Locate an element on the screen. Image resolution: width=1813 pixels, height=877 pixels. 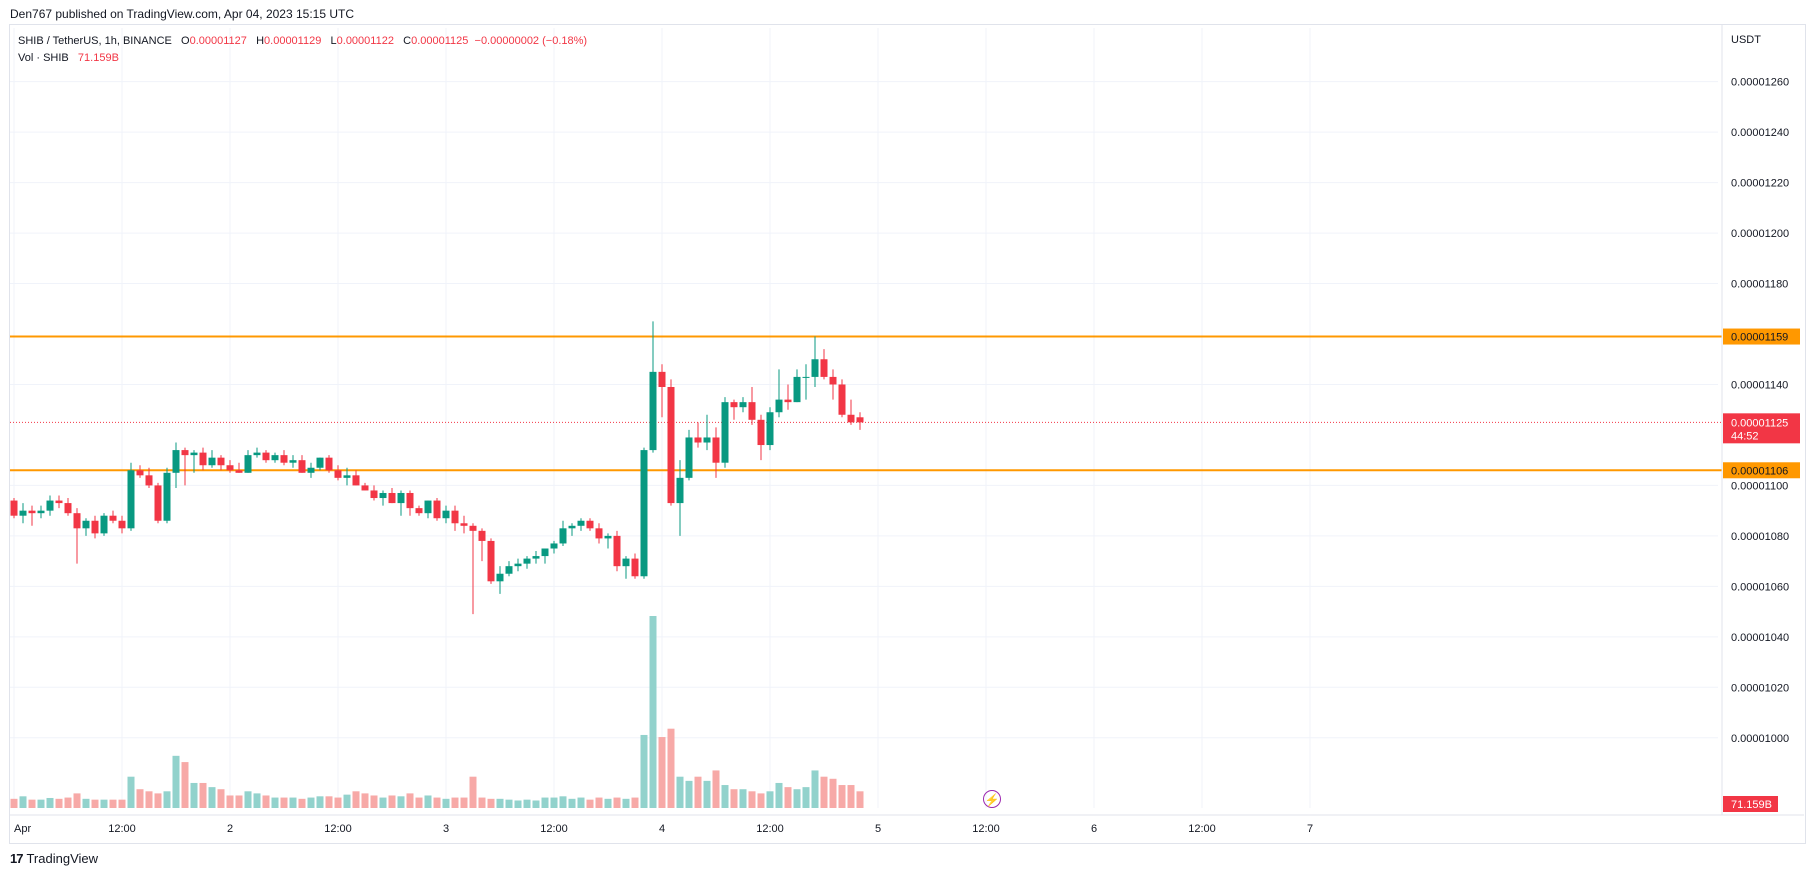
price-tick-label: 0.00001100 is located at coordinates (1759, 486).